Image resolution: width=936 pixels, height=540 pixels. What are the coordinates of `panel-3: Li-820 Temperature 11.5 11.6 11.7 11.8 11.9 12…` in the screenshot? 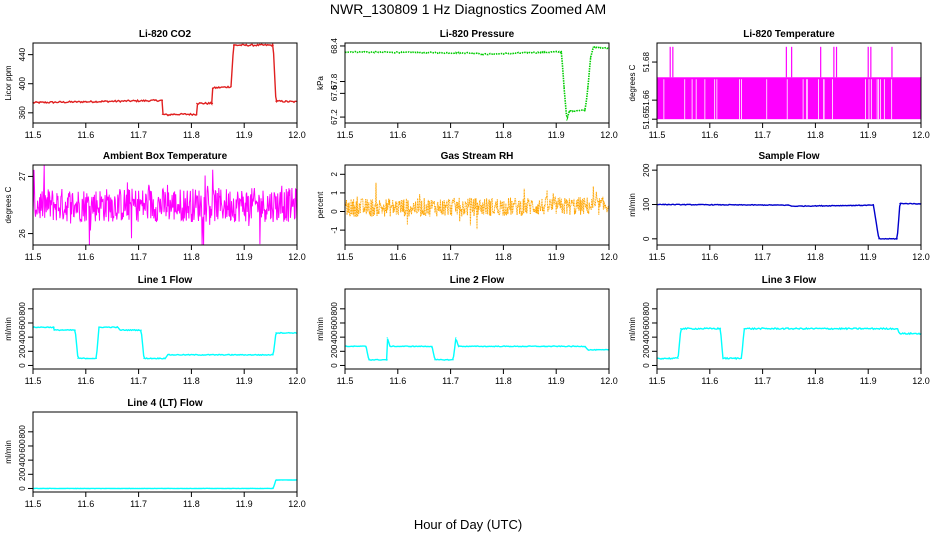 It's located at (779, 84).